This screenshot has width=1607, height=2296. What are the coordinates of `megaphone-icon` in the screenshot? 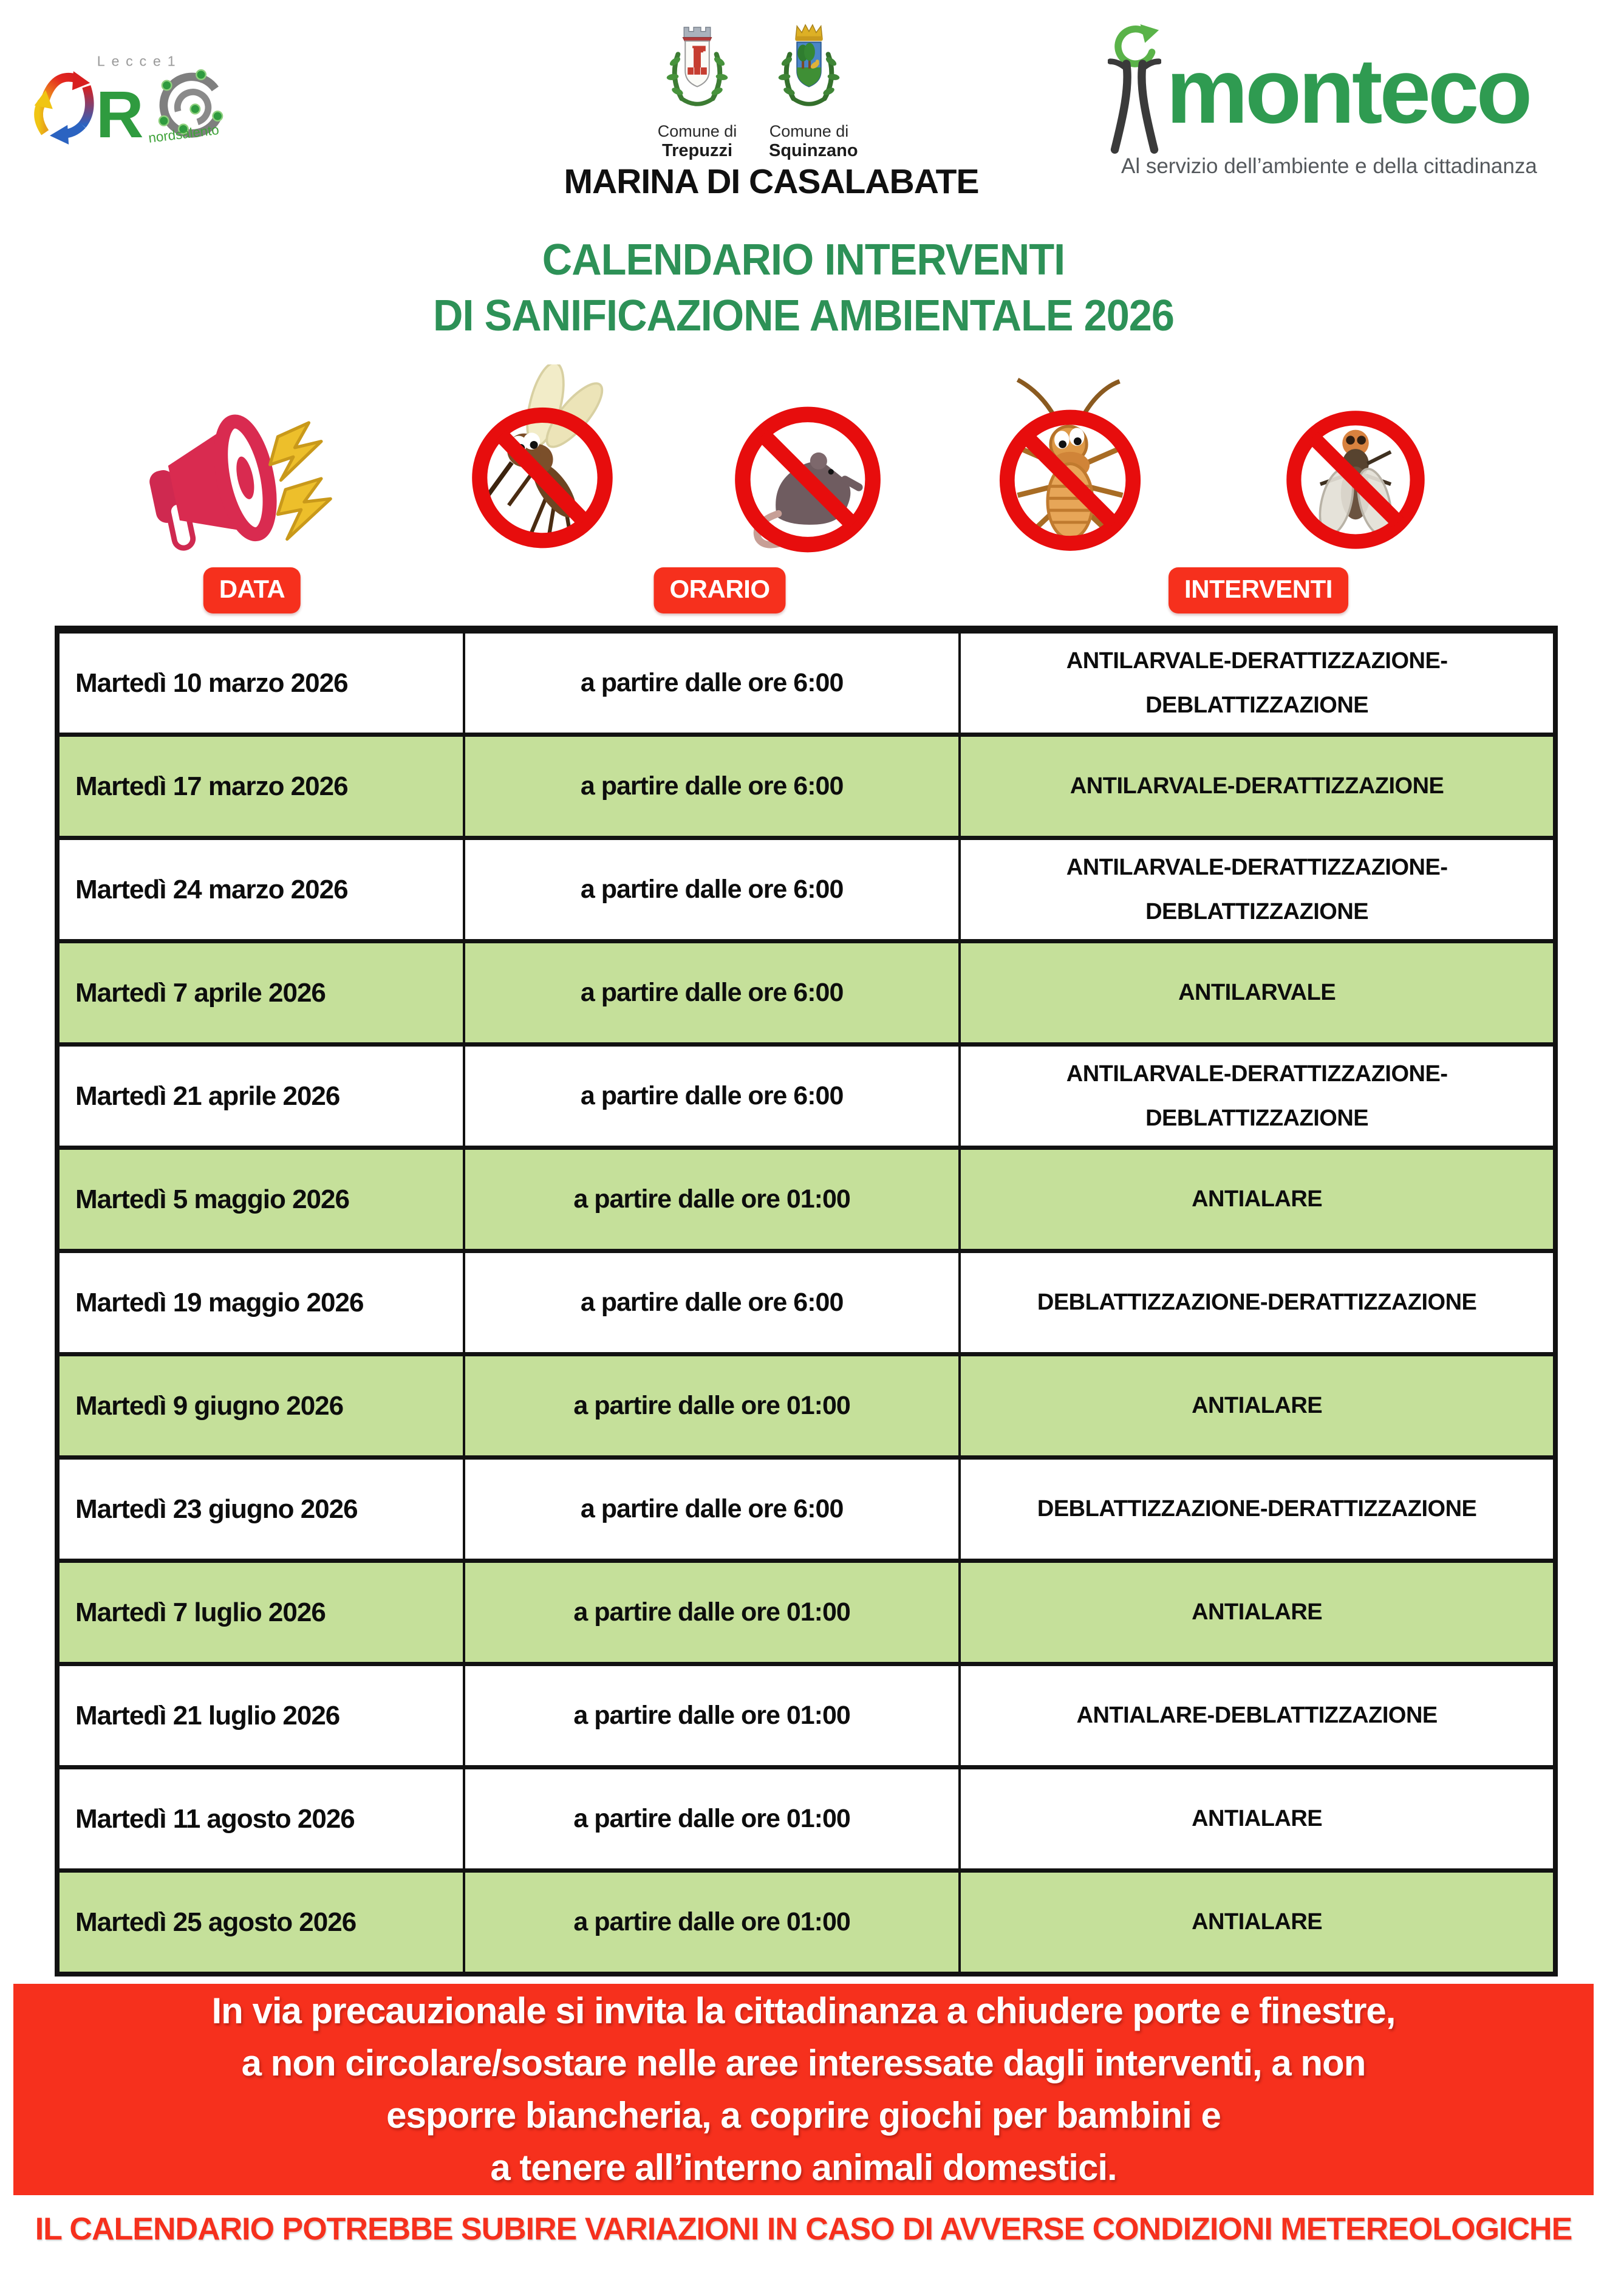 It's located at (240, 482).